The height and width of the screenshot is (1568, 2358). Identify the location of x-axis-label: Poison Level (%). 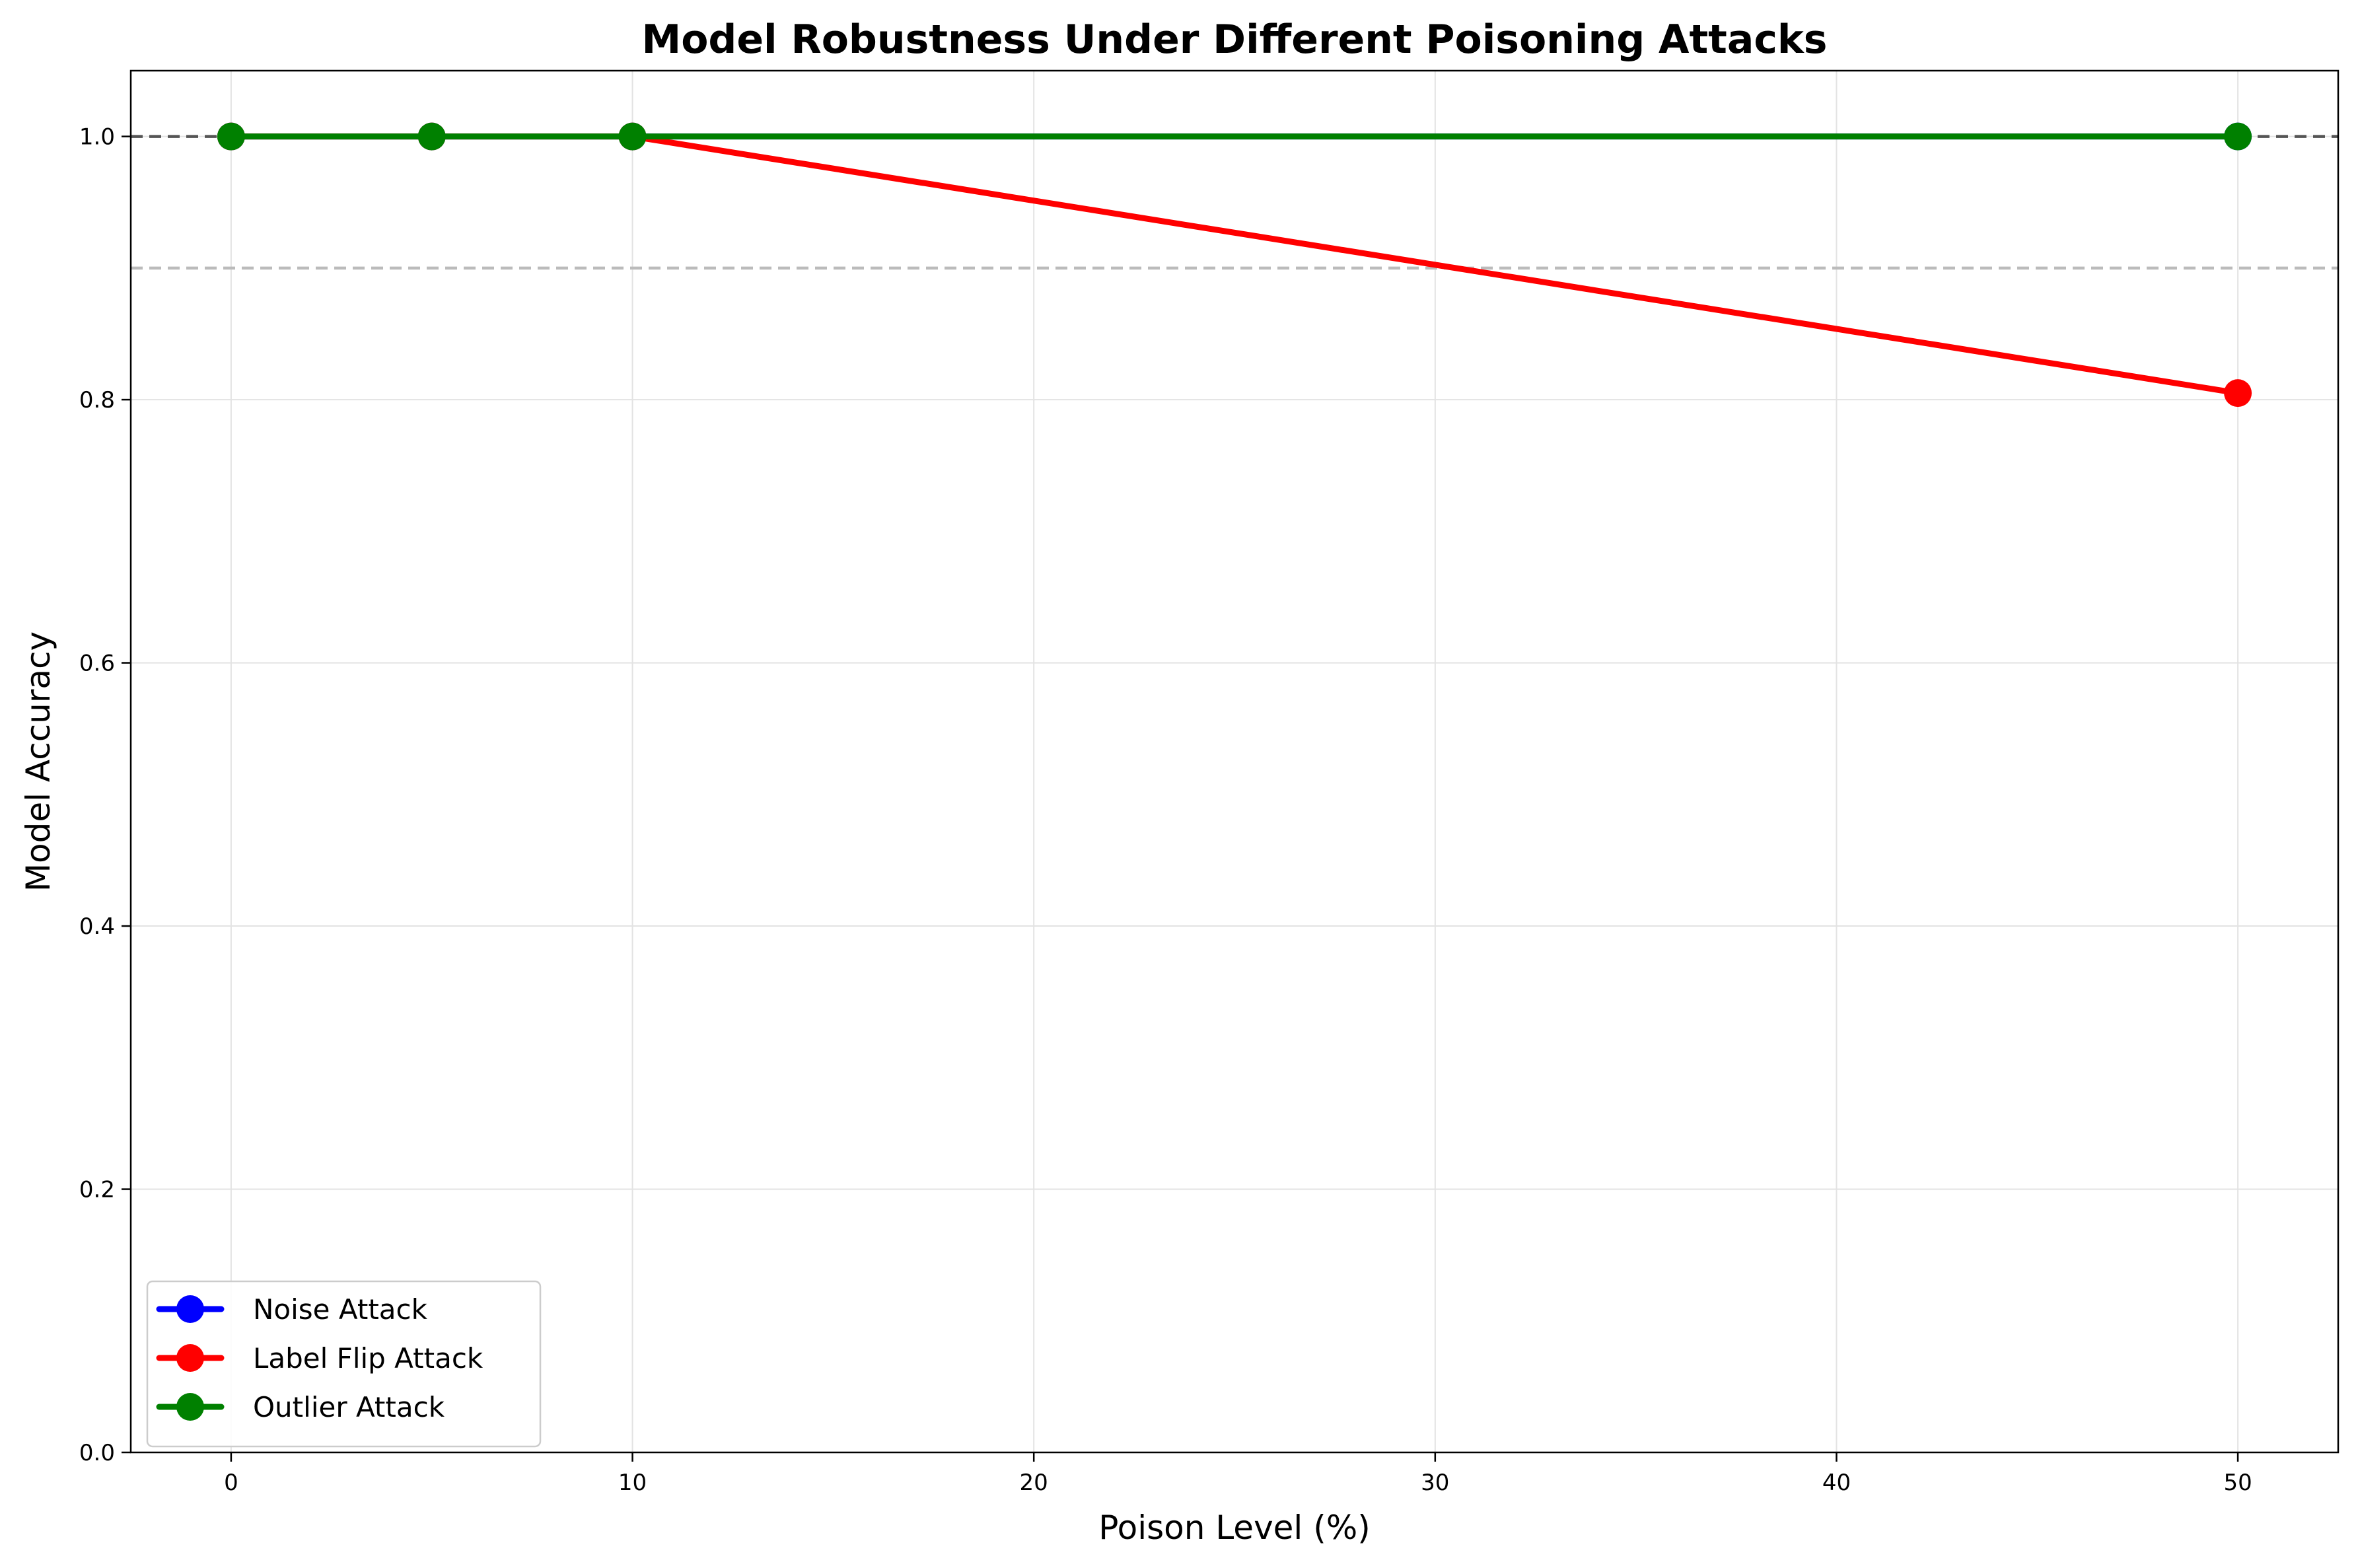
(1234, 1528).